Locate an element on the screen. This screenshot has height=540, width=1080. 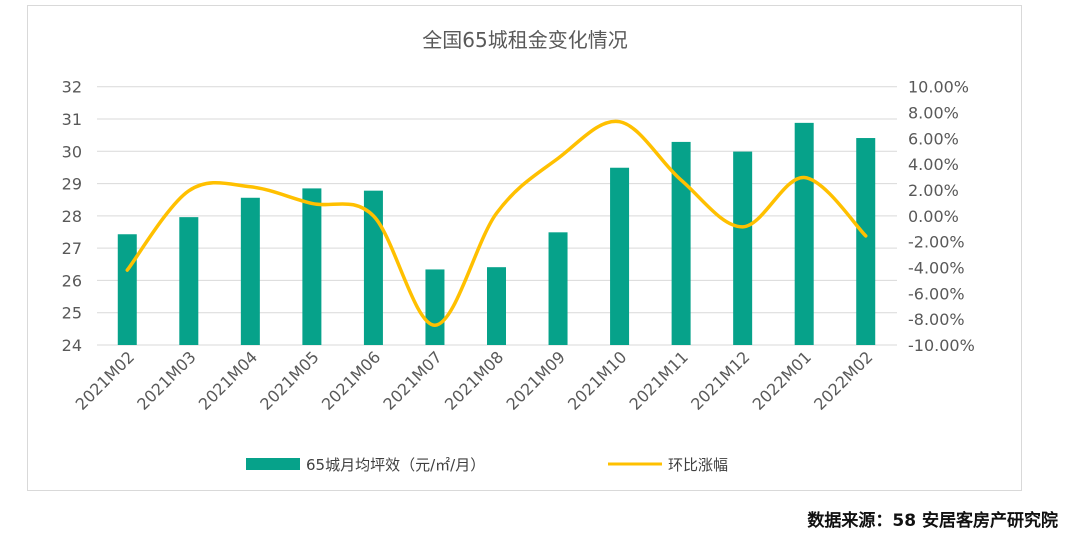
x-tick-label: 2021M12 is located at coordinates (720, 380).